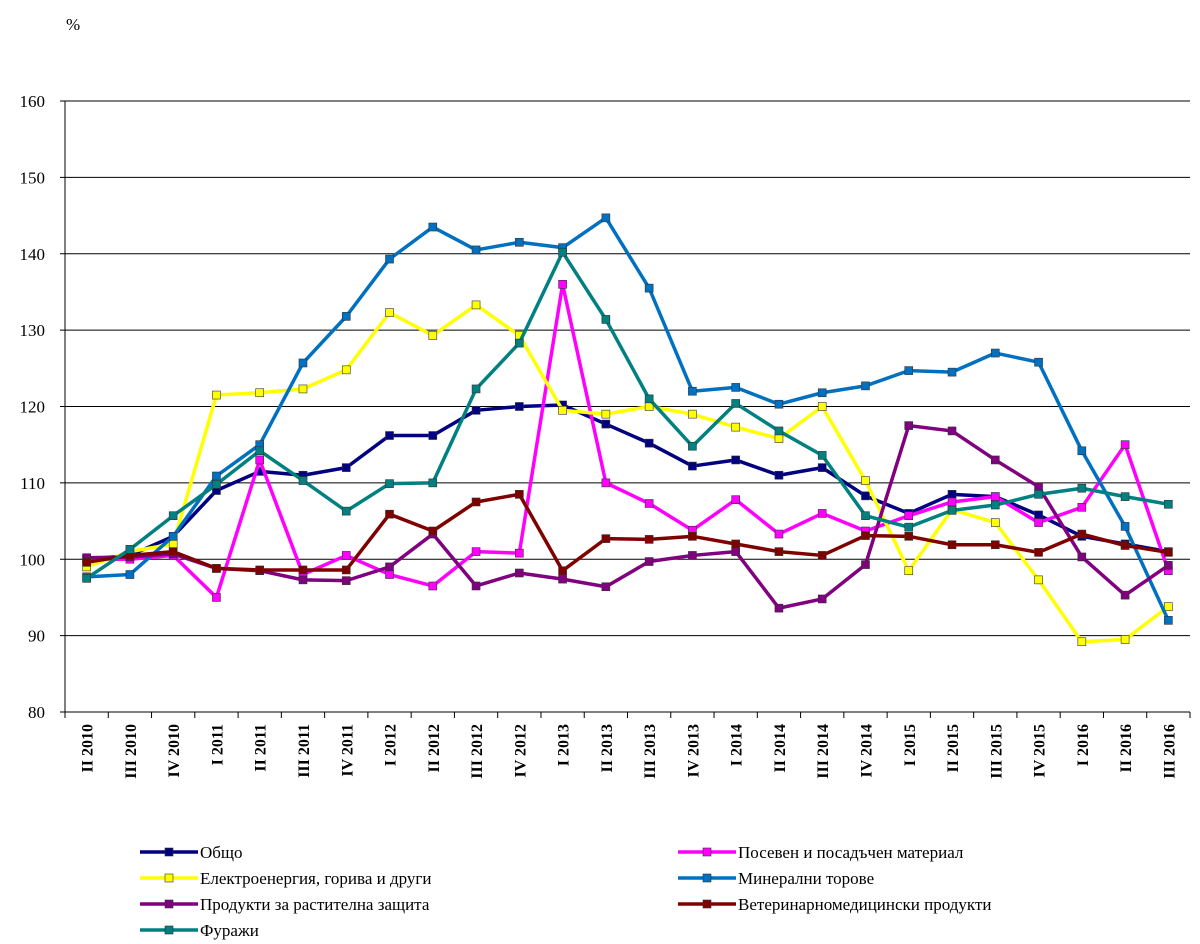  What do you see at coordinates (851, 852) in the screenshot?
I see `legend-label: Посевен и посадъчен материал` at bounding box center [851, 852].